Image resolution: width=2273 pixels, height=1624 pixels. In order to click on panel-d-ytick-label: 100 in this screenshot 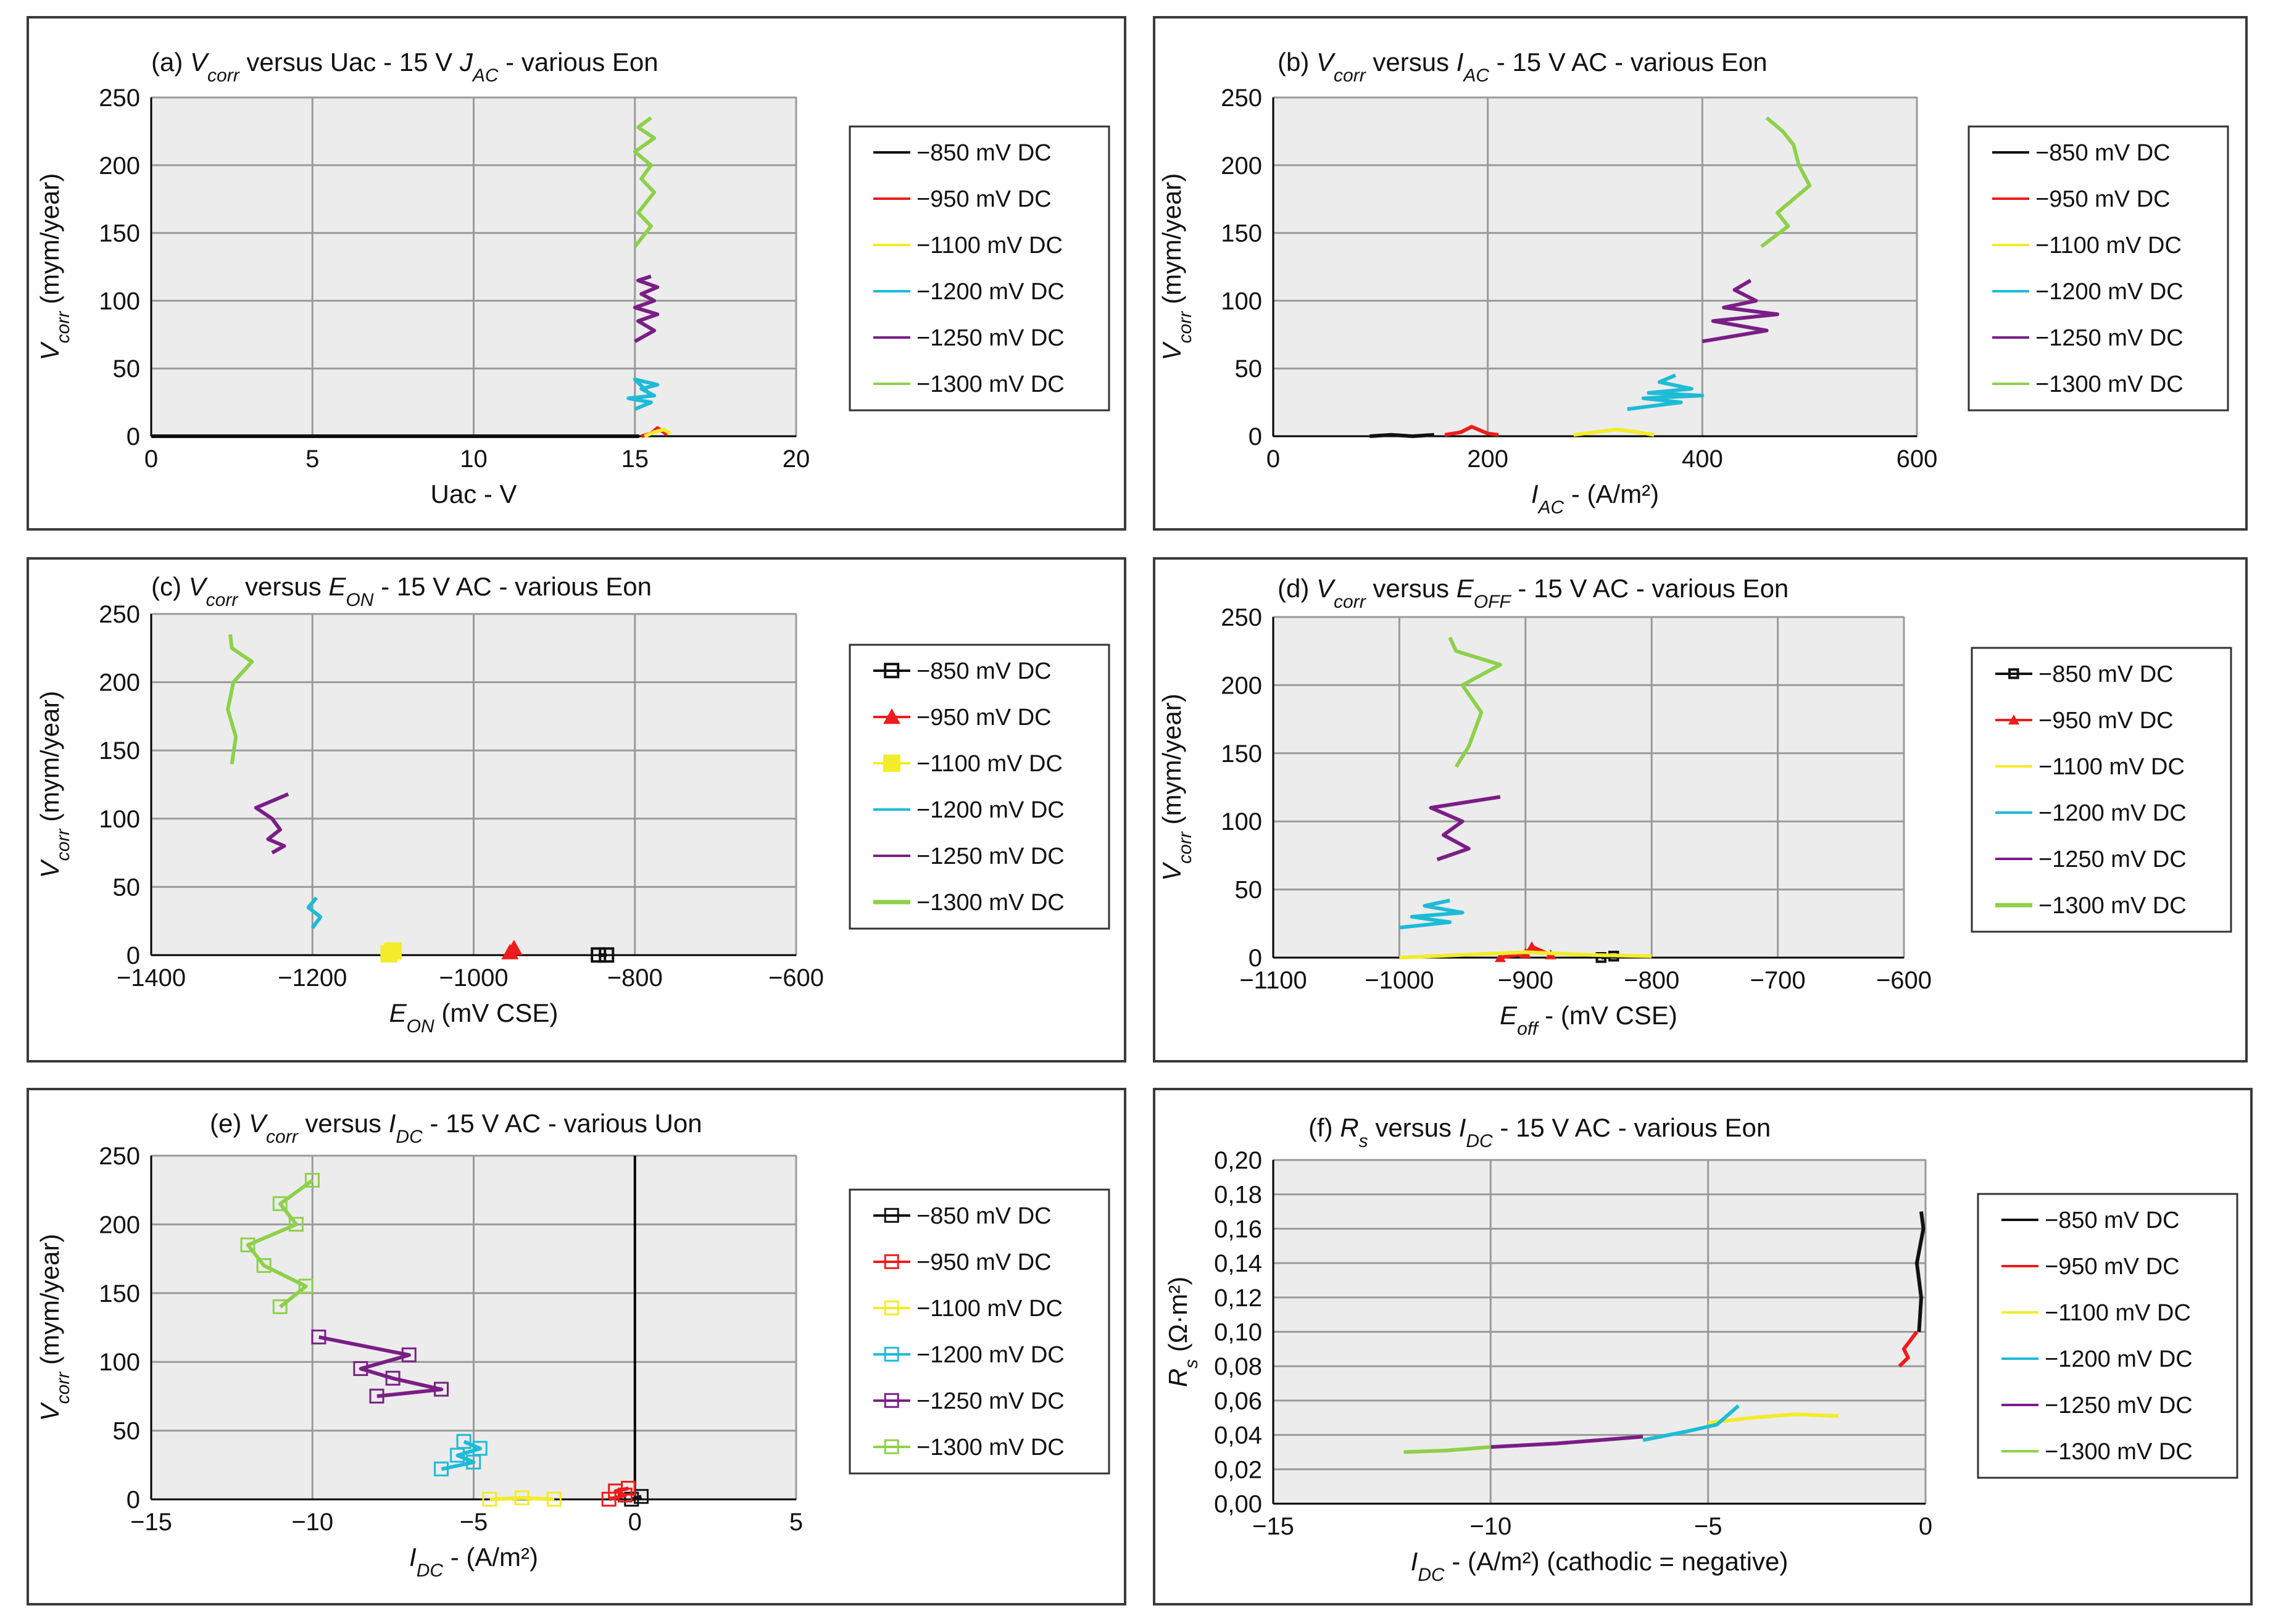, I will do `click(1241, 821)`.